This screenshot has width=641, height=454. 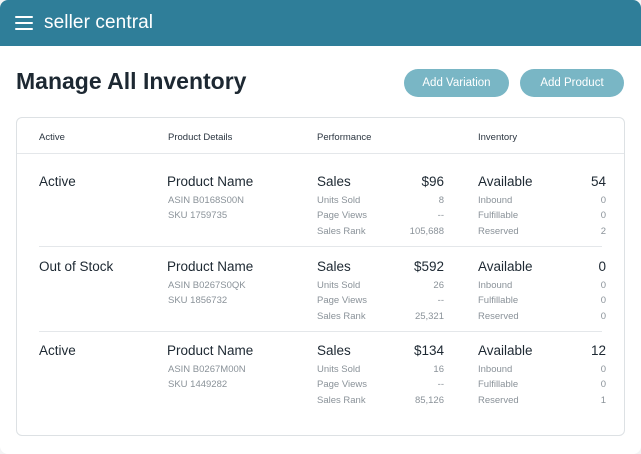 What do you see at coordinates (603, 231) in the screenshot?
I see `reserved-value: 2` at bounding box center [603, 231].